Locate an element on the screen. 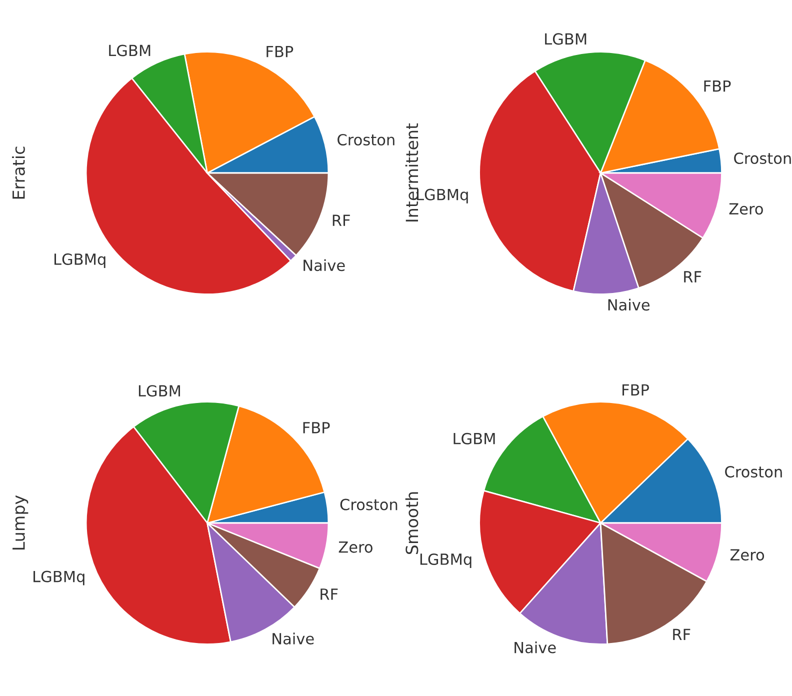 The image size is (792, 696). text: Lumpy is located at coordinates (20, 522).